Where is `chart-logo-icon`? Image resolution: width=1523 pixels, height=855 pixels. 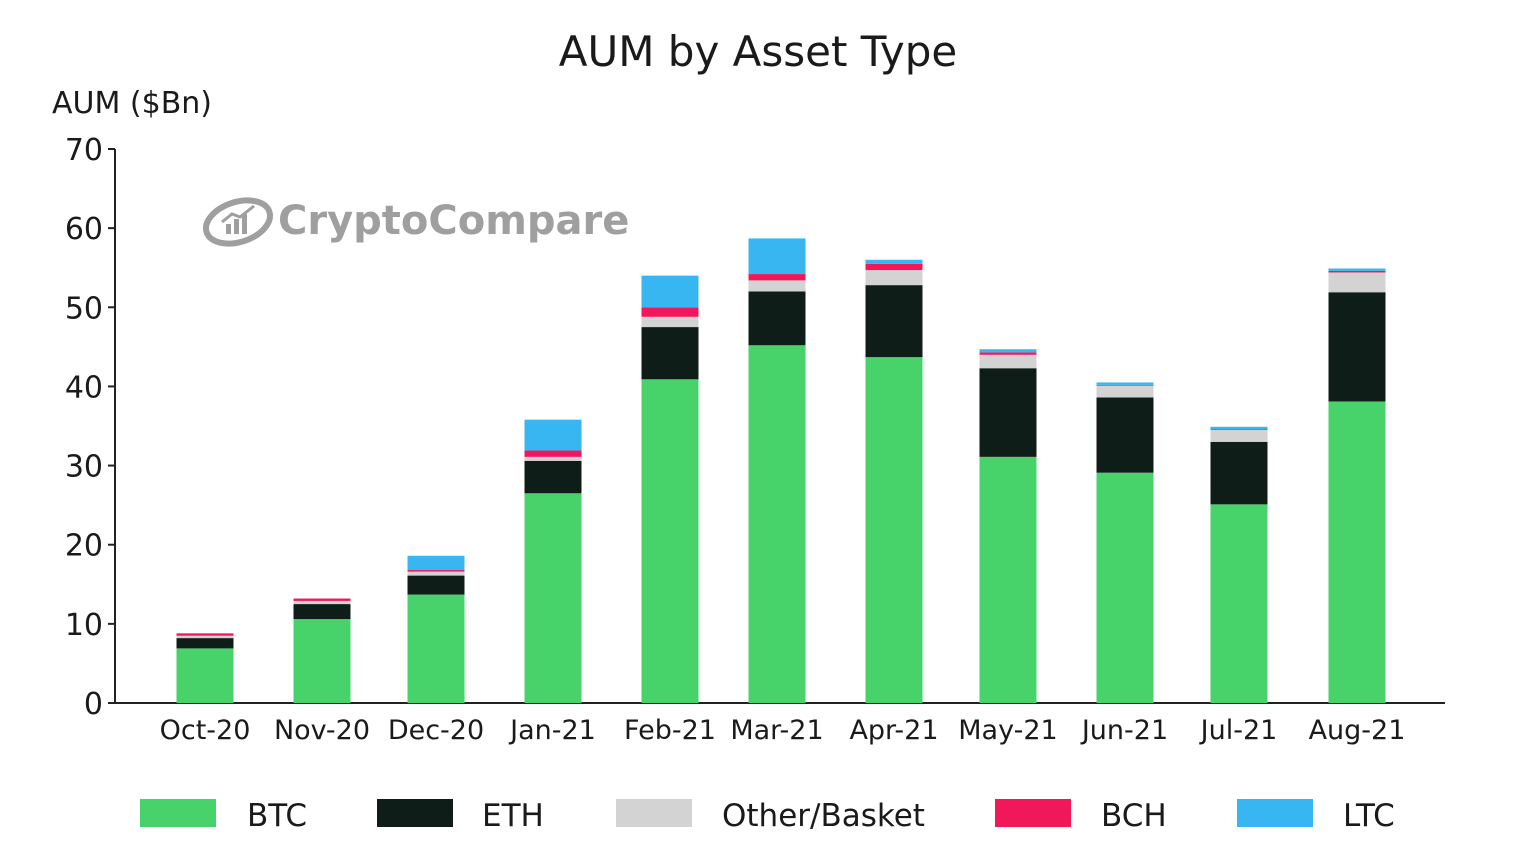
chart-logo-icon is located at coordinates (238, 222).